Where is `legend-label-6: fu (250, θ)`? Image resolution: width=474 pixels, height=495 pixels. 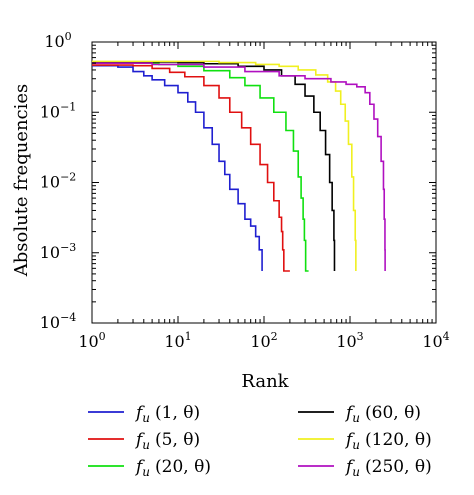 legend-label-6: fu (250, θ) is located at coordinates (388, 468).